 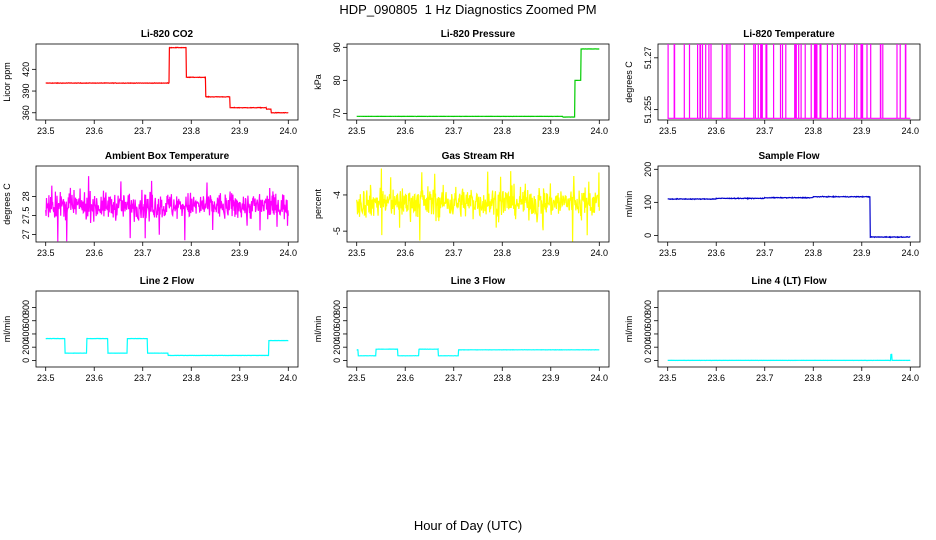 What do you see at coordinates (468, 525) in the screenshot?
I see `x-axis-caption: Hour of Day (UTC)` at bounding box center [468, 525].